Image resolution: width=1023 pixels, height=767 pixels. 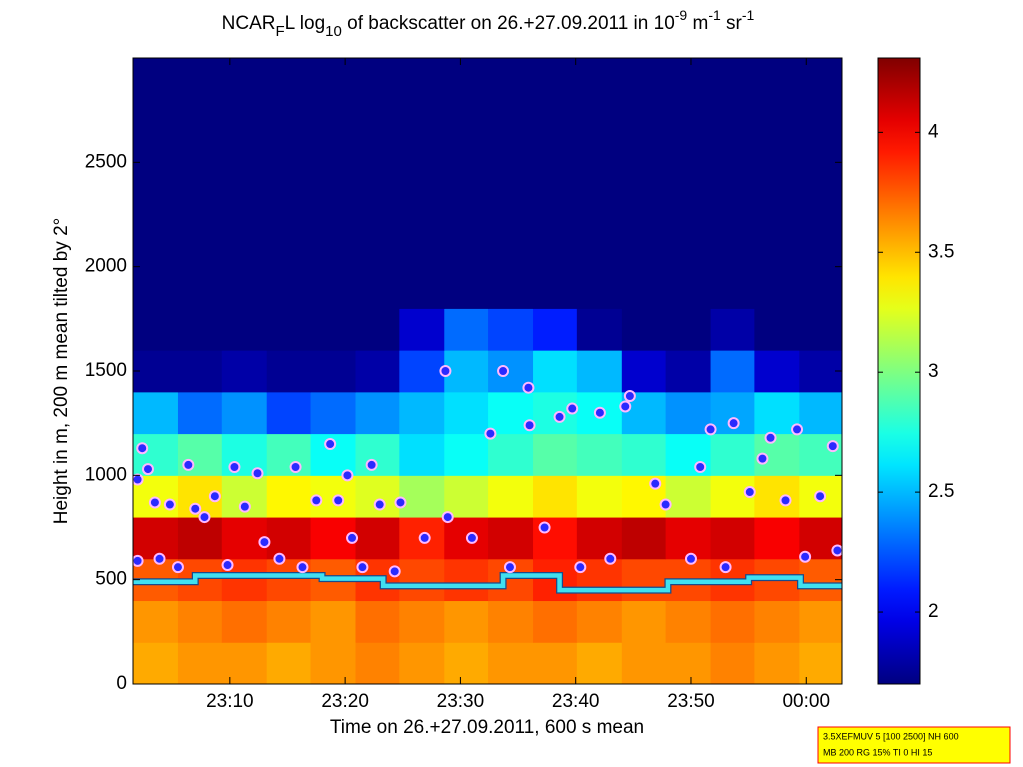 I want to click on y-tick-label: 0, so click(x=121, y=683).